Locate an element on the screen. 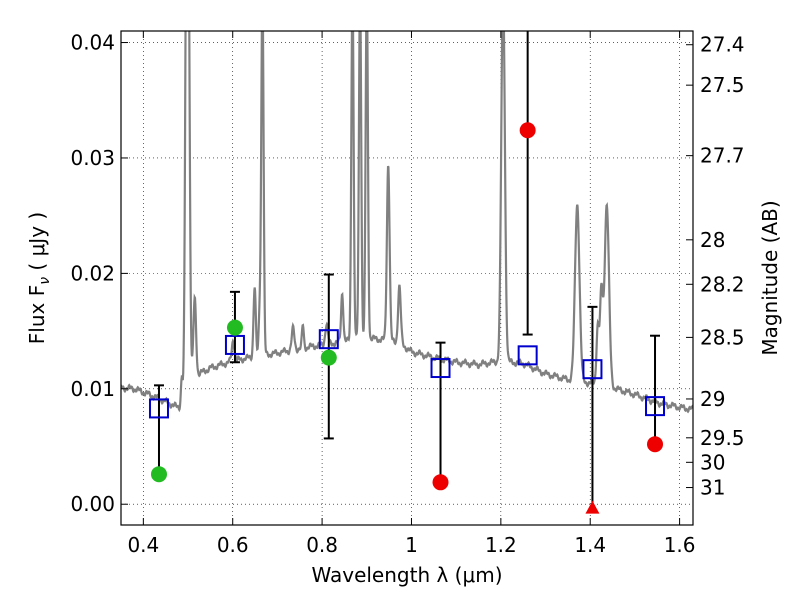 The width and height of the screenshot is (800, 600). mag-tick-label: 27.7 is located at coordinates (722, 156).